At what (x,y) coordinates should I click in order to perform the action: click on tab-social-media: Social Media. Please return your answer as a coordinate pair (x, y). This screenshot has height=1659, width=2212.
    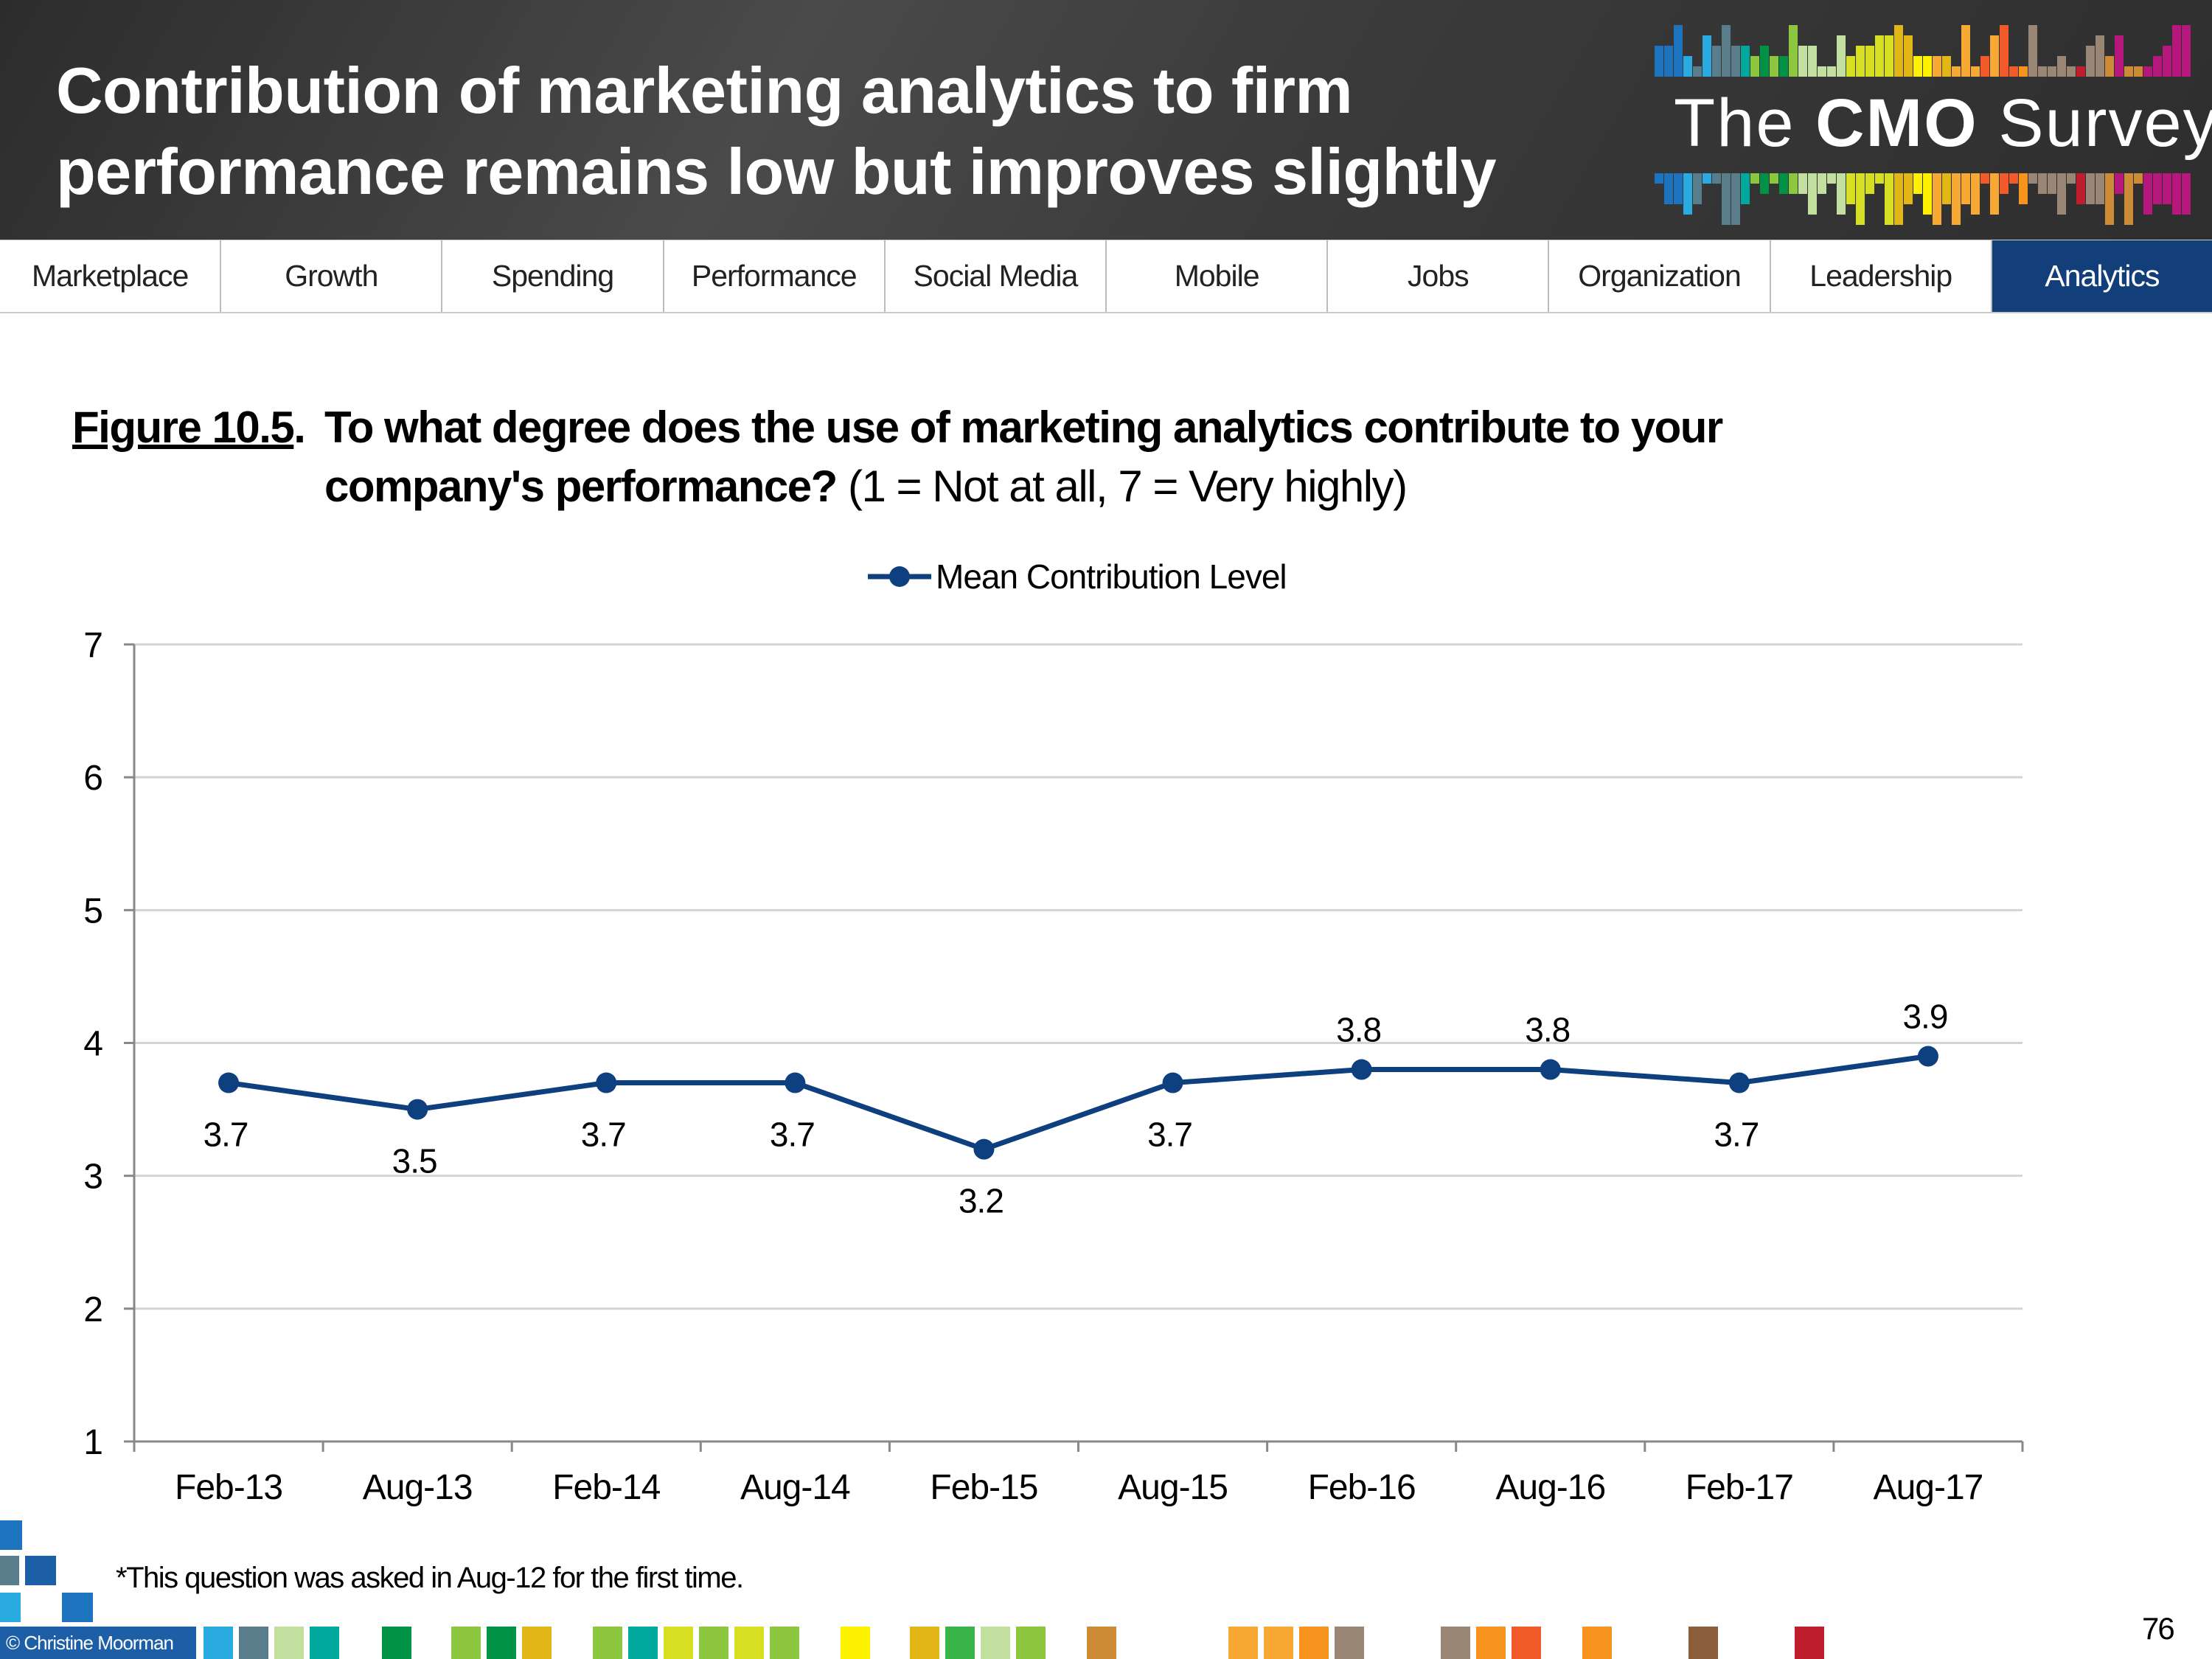
    Looking at the image, I should click on (996, 276).